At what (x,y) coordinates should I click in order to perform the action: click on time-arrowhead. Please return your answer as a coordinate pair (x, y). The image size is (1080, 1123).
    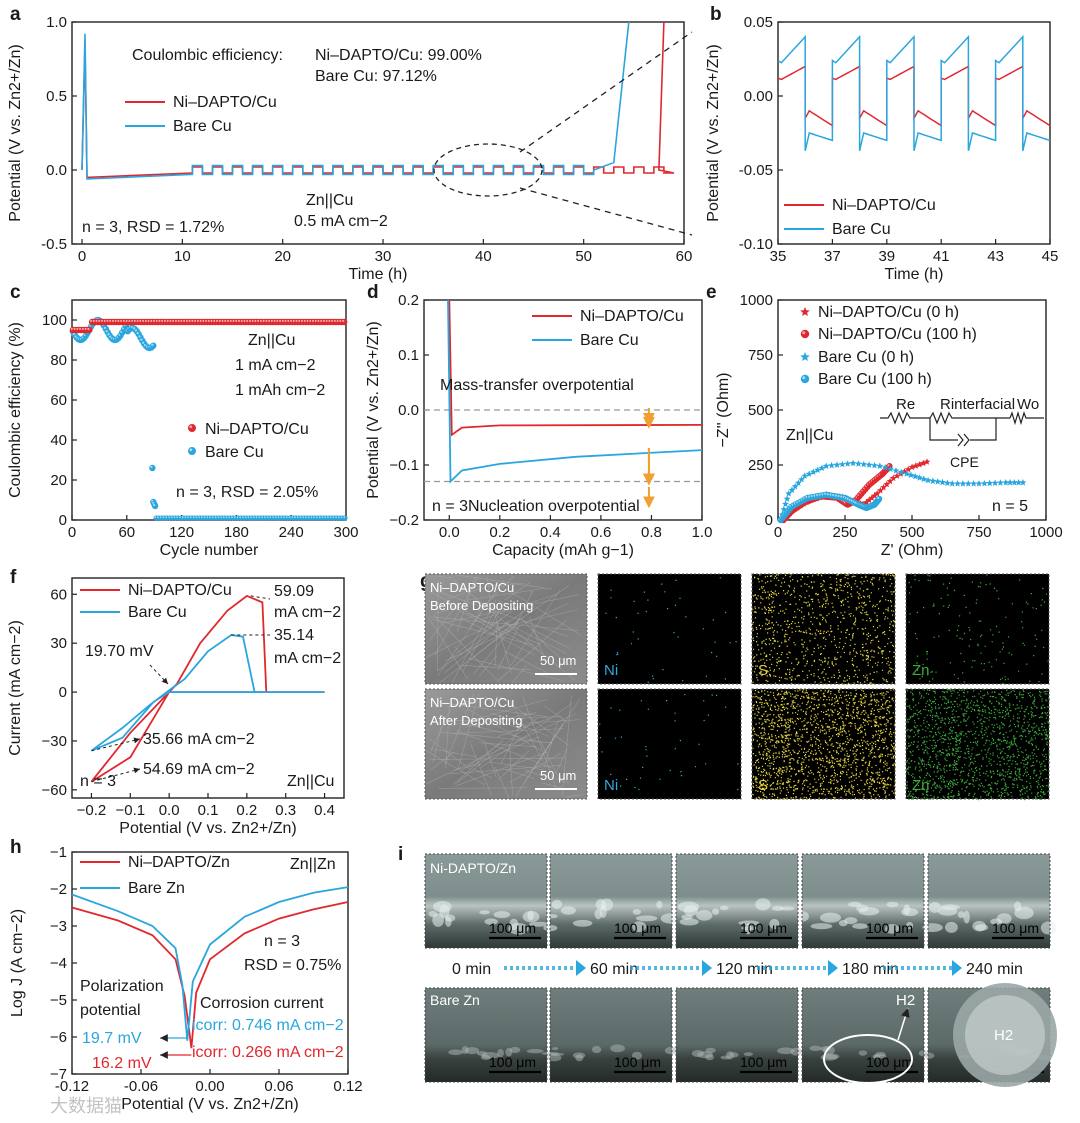
    Looking at the image, I should click on (581, 968).